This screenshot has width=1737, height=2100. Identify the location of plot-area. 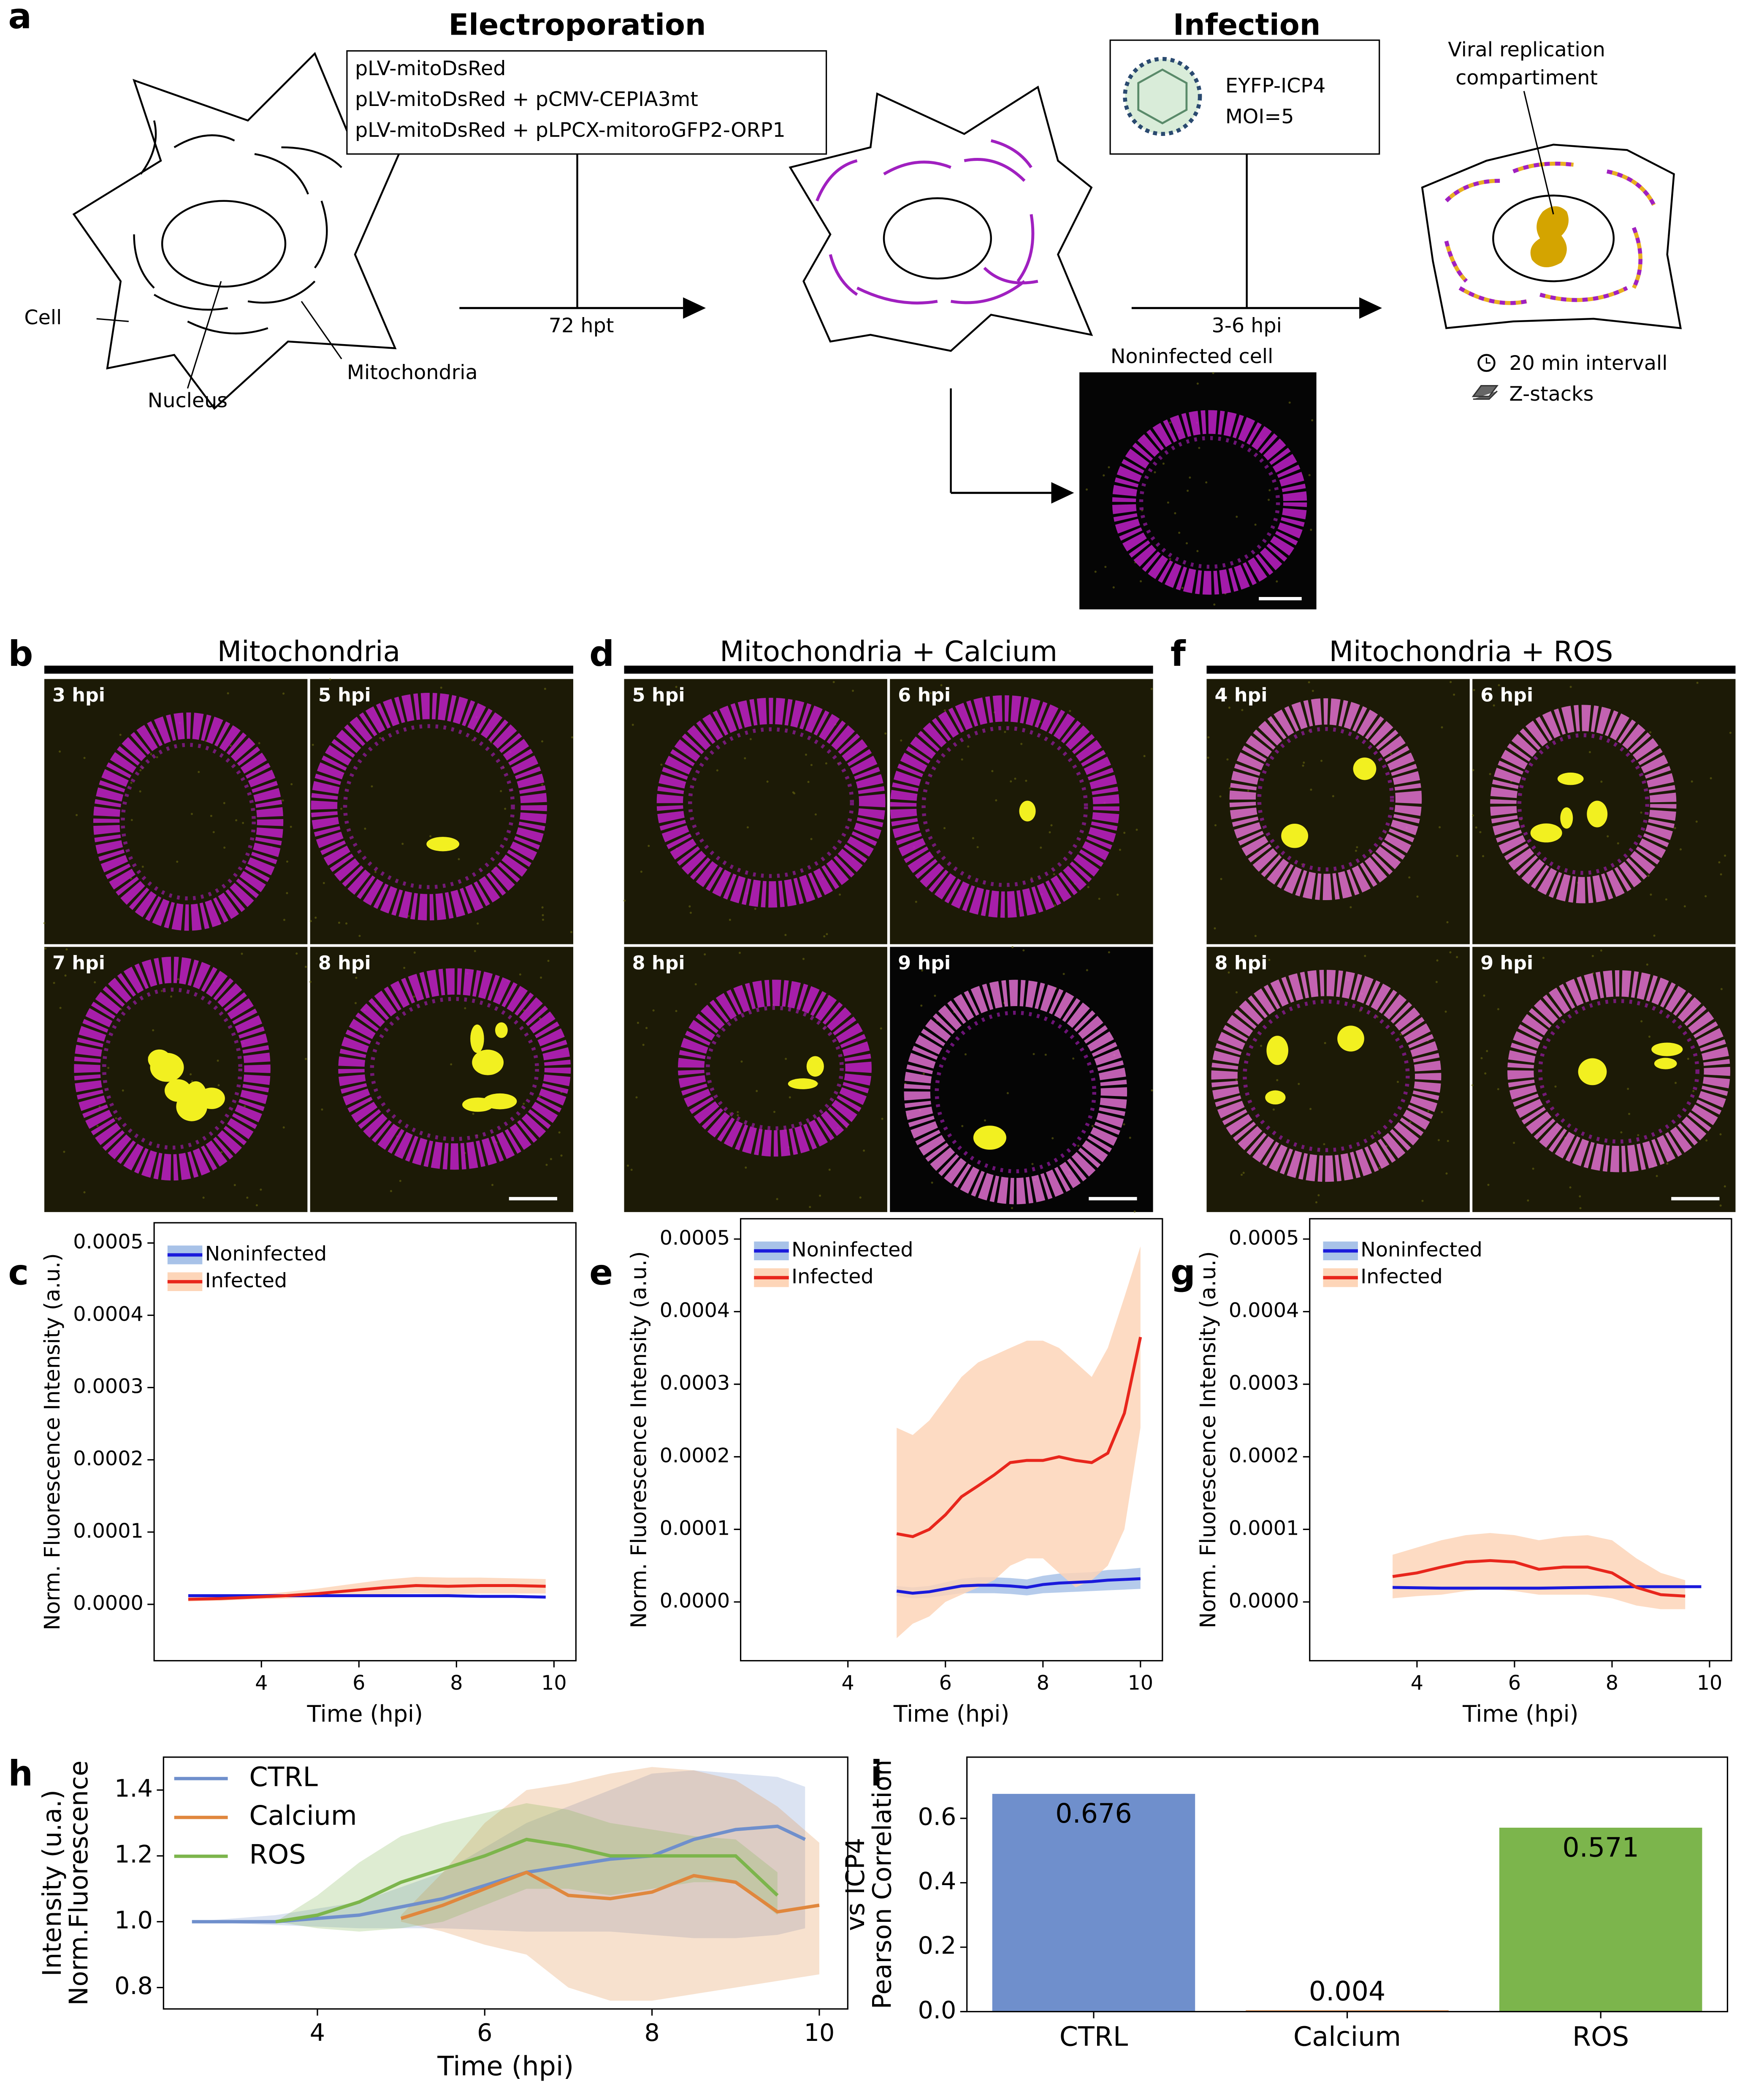
(1547, 1571).